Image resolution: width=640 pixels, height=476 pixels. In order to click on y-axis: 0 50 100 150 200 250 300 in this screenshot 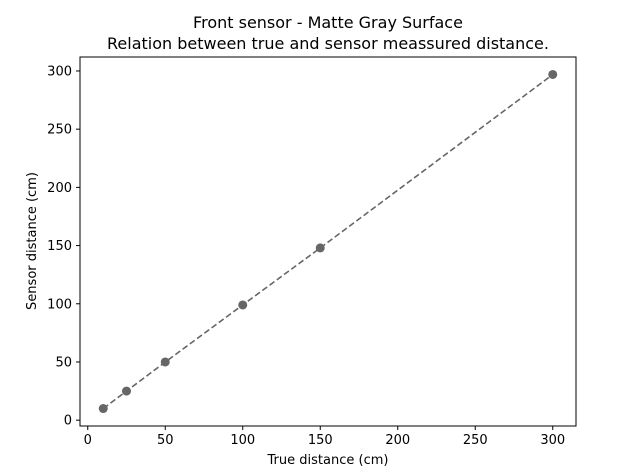, I will do `click(63, 246)`.